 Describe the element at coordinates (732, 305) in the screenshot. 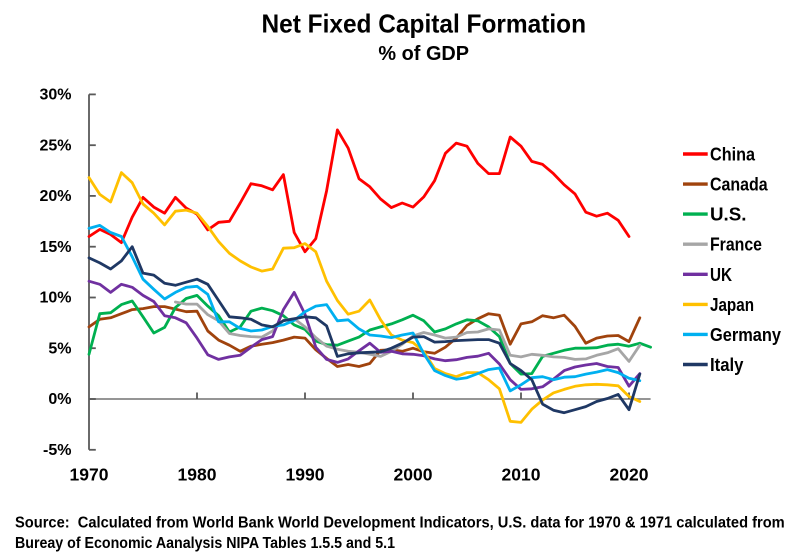

I see `svg-text: Japan` at that location.